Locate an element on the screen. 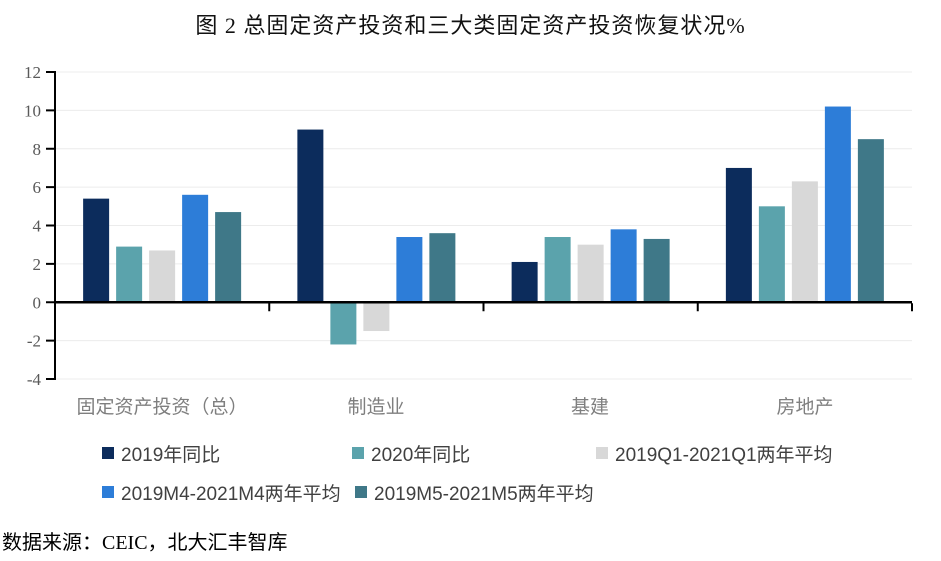 The height and width of the screenshot is (561, 941). legend-swatch-m4avg is located at coordinates (108, 492).